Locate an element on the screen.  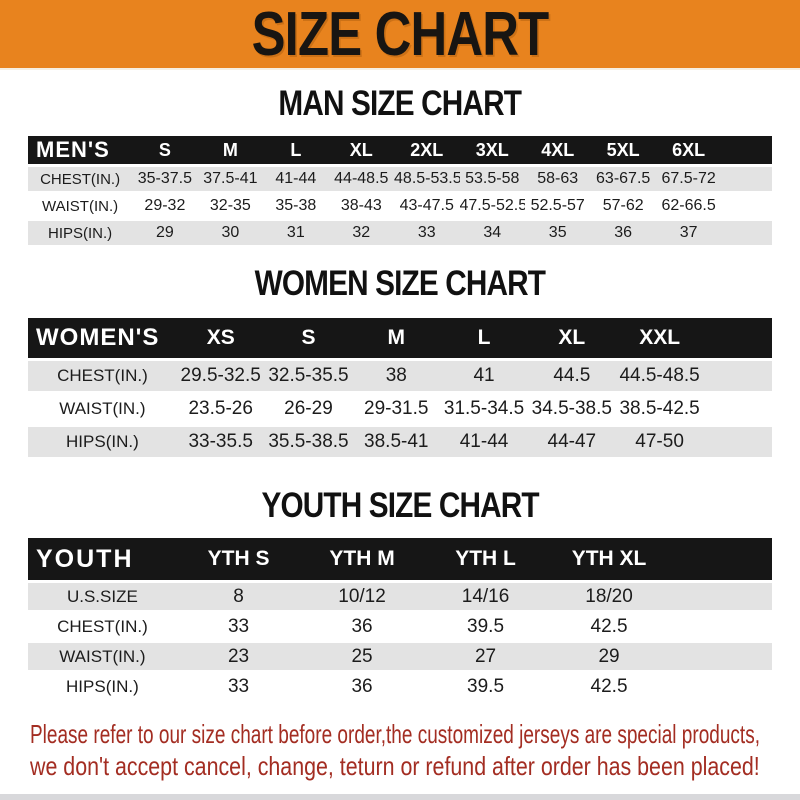
table-row: HIPS(IN.) 29 30 31 32 33 34 35 36 37 is located at coordinates (400, 233).